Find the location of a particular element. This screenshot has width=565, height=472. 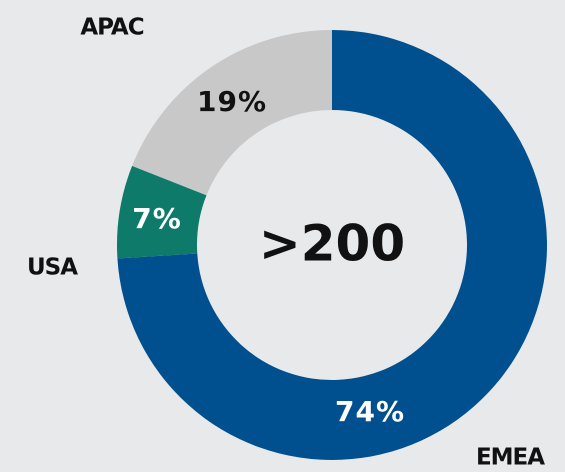

value-label: 74% is located at coordinates (370, 411).